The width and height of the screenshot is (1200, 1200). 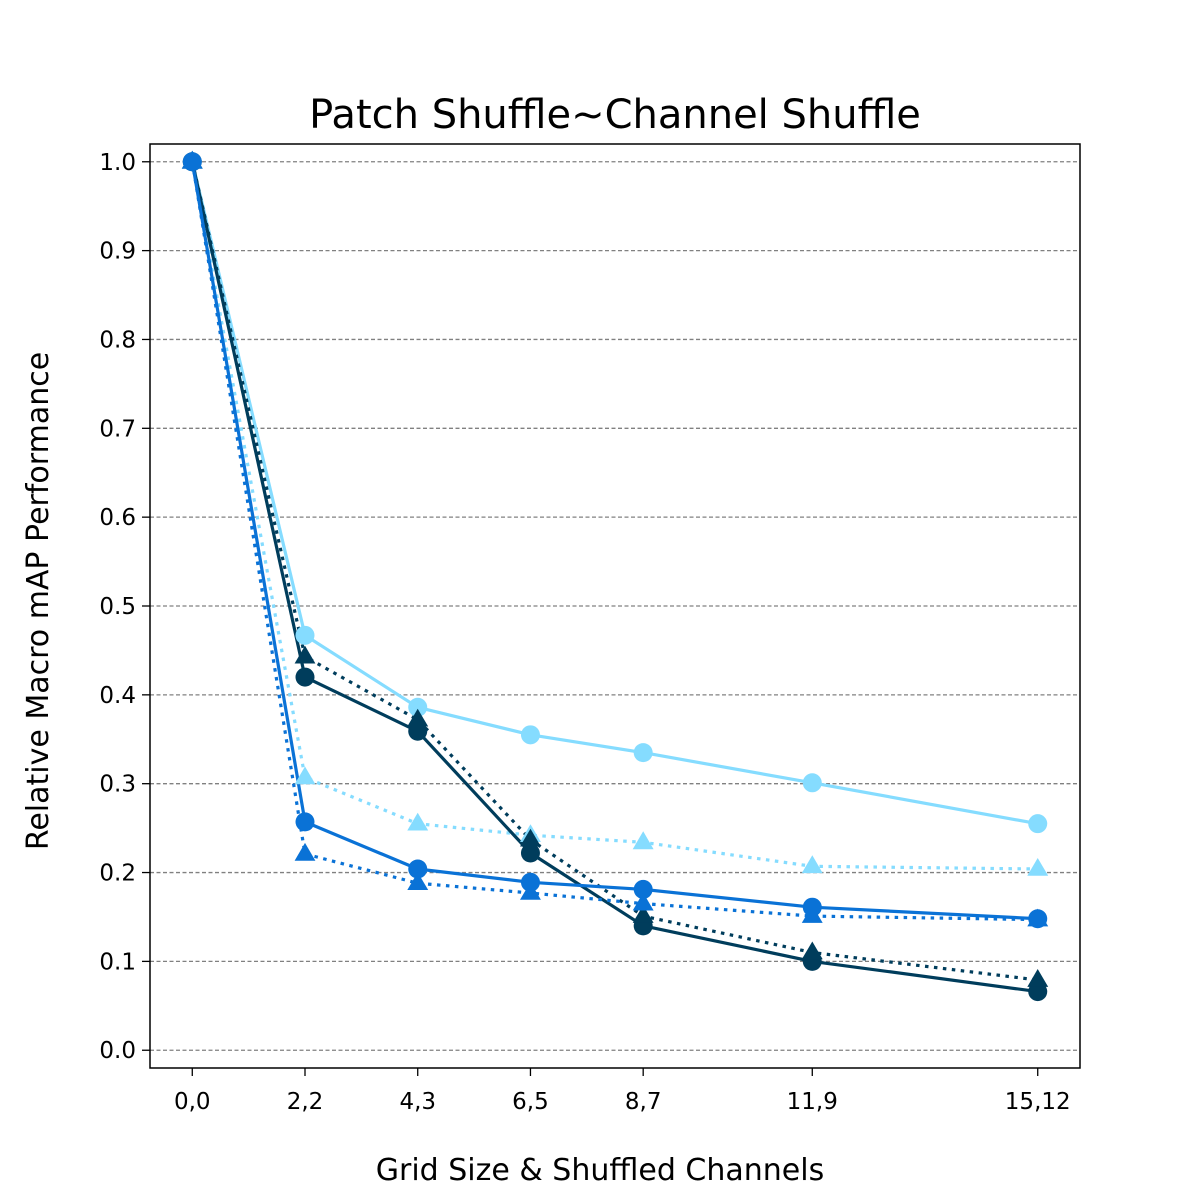 I want to click on y-axis-label: Relative Macro mAP Performance, so click(x=38, y=601).